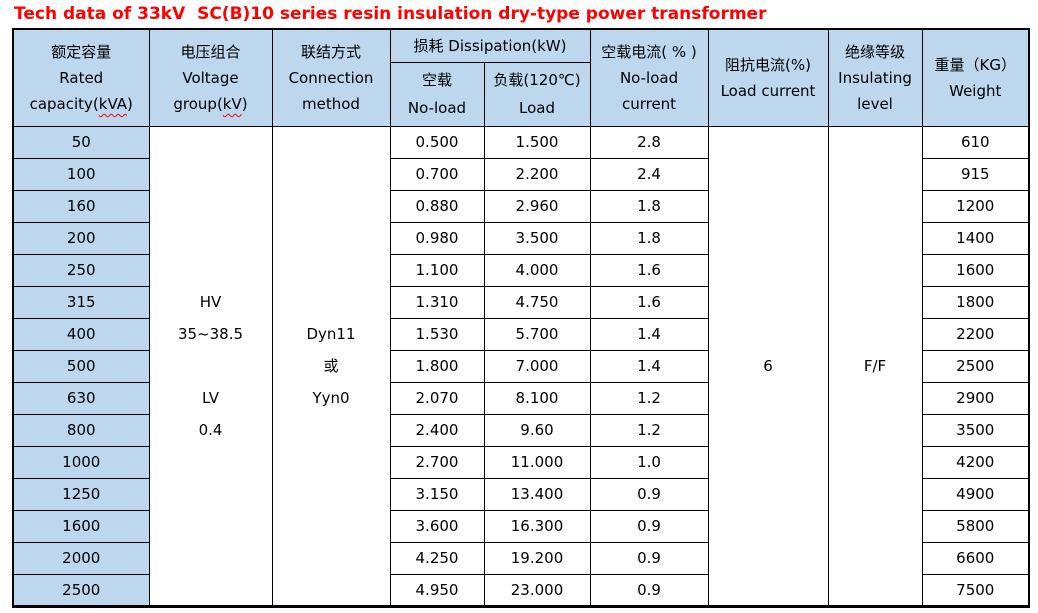 The height and width of the screenshot is (613, 1038). What do you see at coordinates (437, 108) in the screenshot?
I see `header-no-load-loss-en: No-load` at bounding box center [437, 108].